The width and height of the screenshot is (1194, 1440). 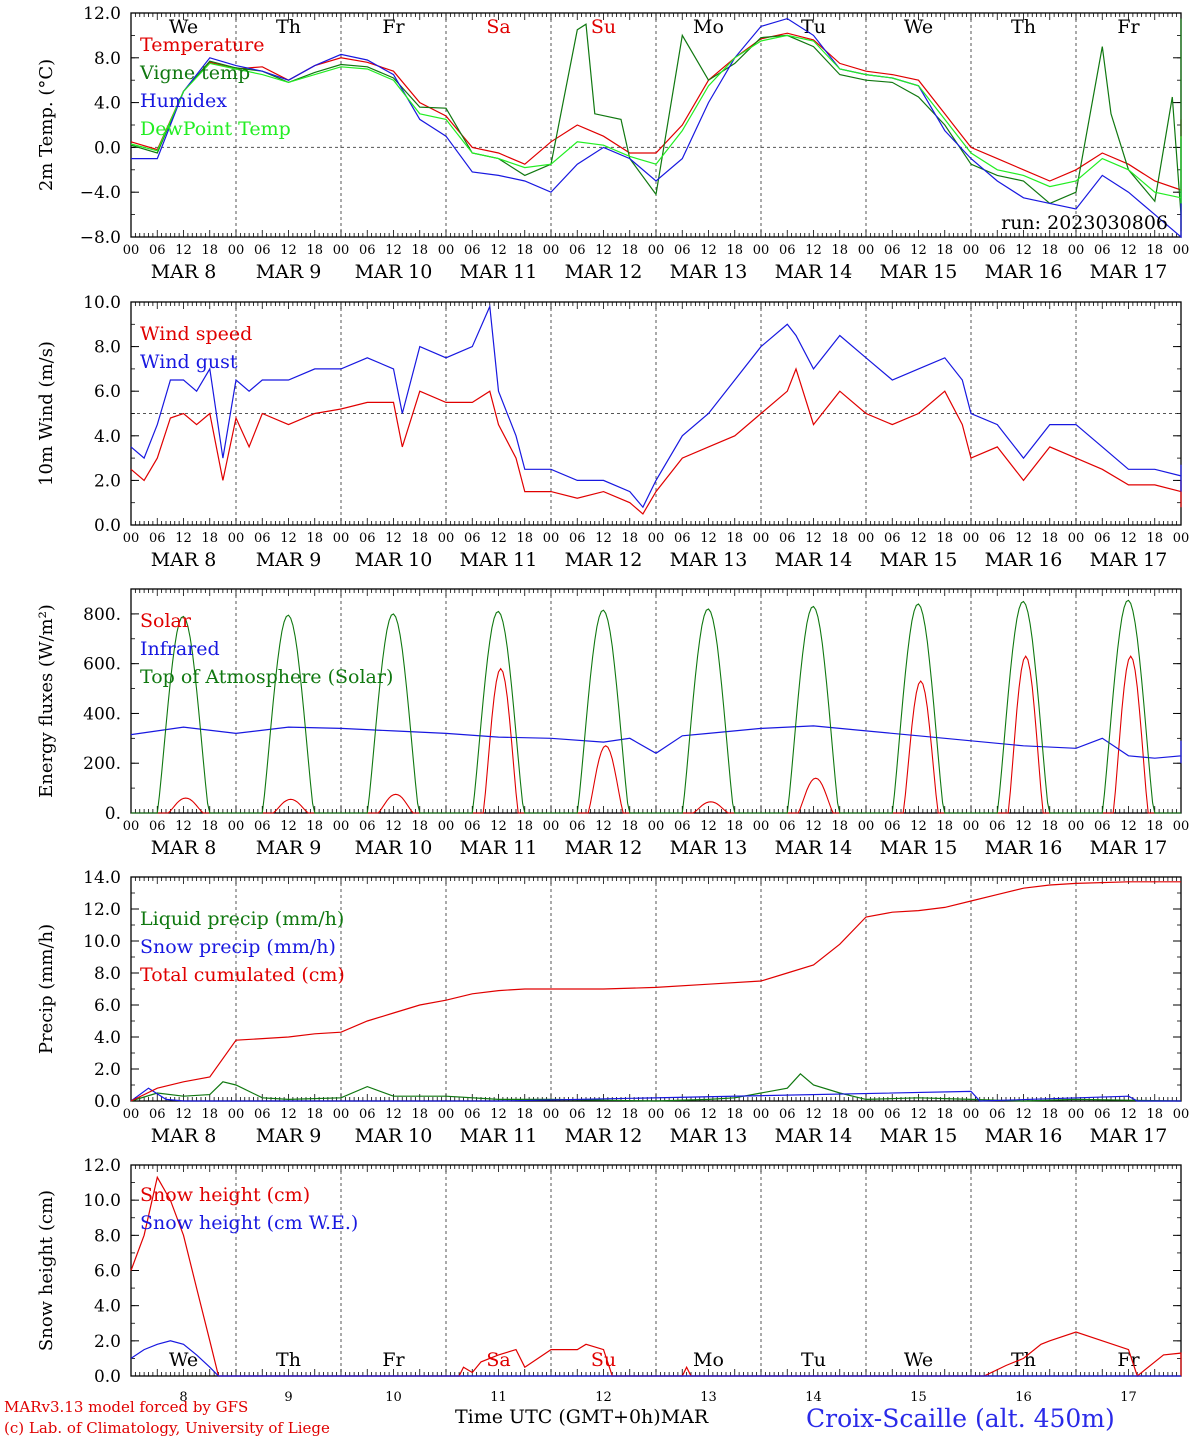 I want to click on y-tick-label: 800., so click(x=102, y=615).